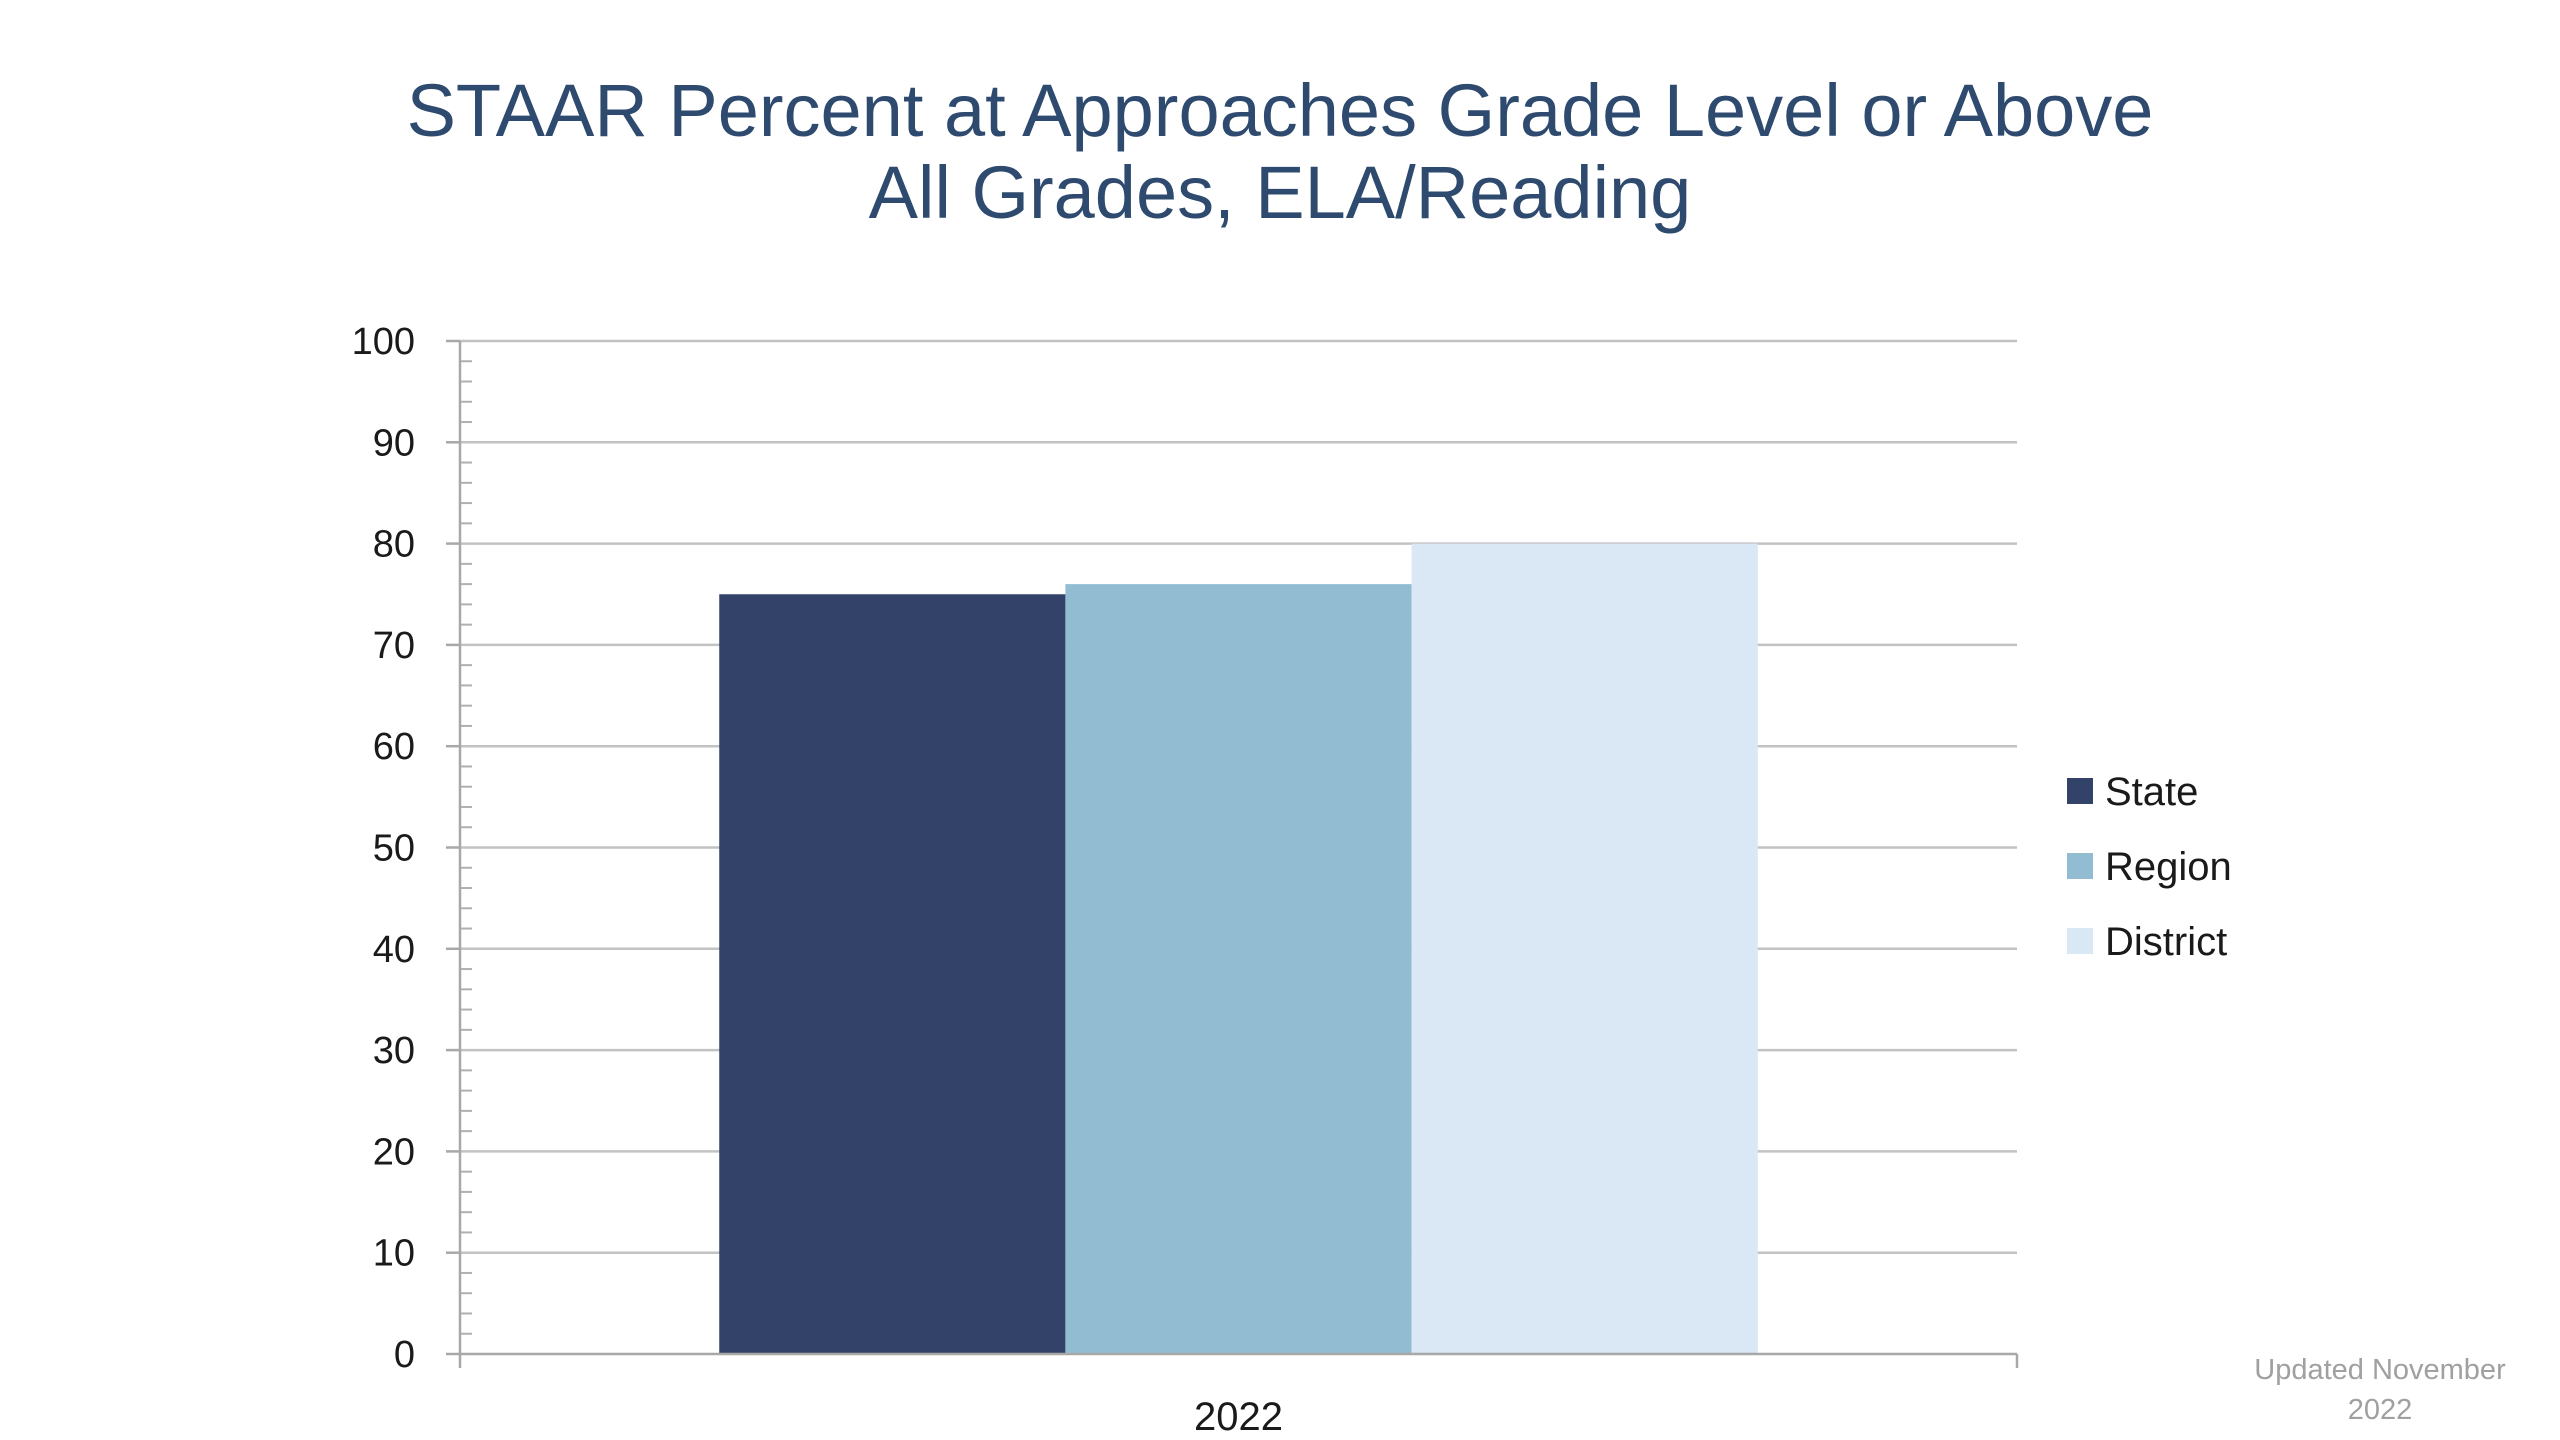 Image resolution: width=2560 pixels, height=1440 pixels. Describe the element at coordinates (394, 1051) in the screenshot. I see `y-tick-label-30: 30` at that location.